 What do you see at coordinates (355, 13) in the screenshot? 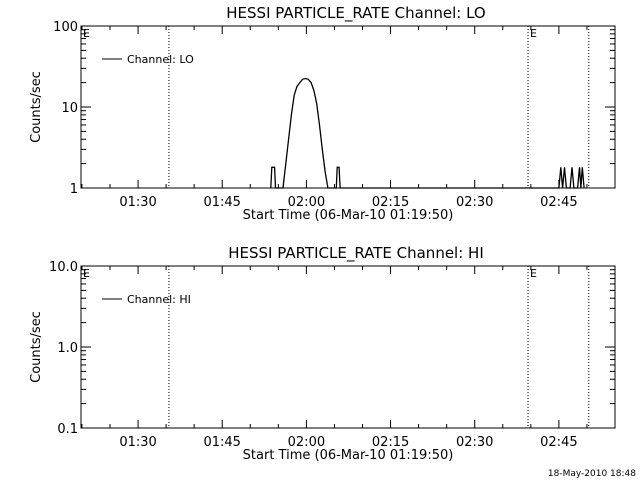
I see `chart-title: HESSI PARTICLE_RATE Channel: LO` at bounding box center [355, 13].